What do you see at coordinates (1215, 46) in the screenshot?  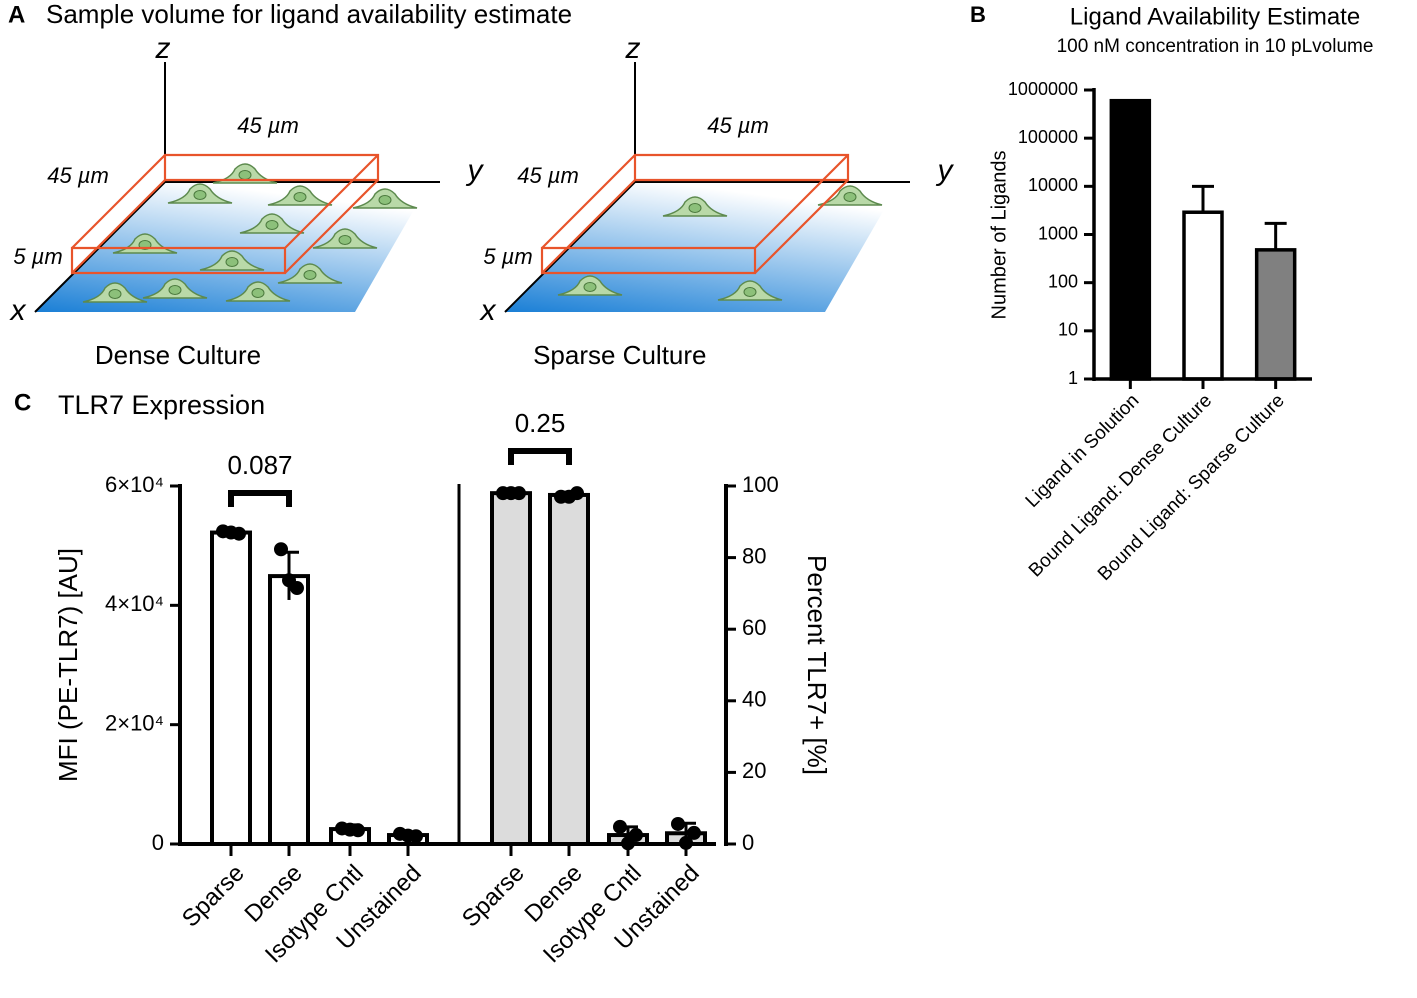 I see `chart-subtitle: 100 nM concentration in 10 pLvolume` at bounding box center [1215, 46].